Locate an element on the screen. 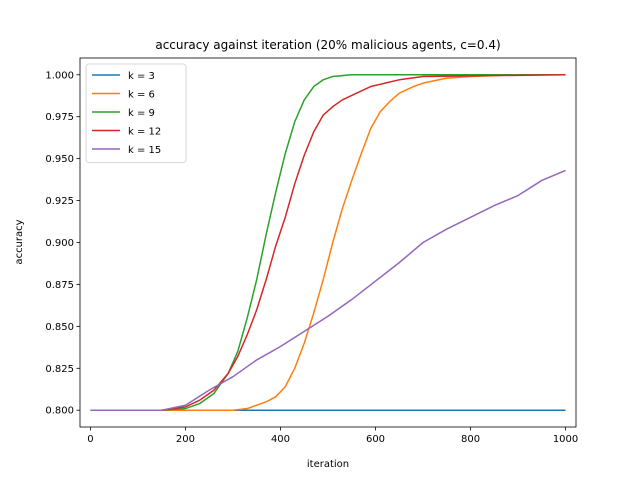 This screenshot has height=480, width=640. y-tick-label: 0.900 is located at coordinates (59, 243).